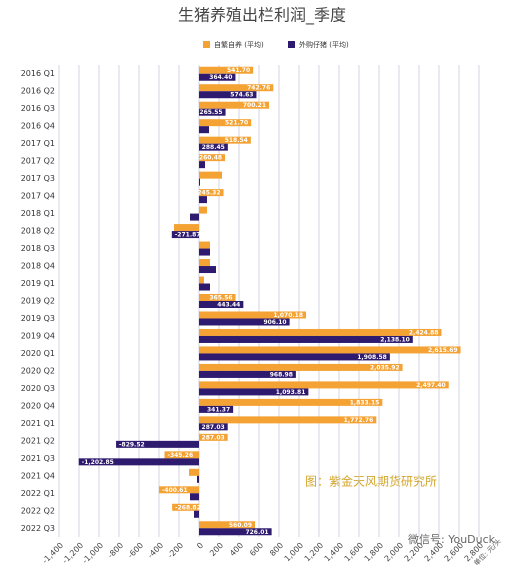 This screenshot has height=565, width=525. Describe the element at coordinates (38, 161) in the screenshot. I see `y-tick-label: 2017 Q2` at that location.